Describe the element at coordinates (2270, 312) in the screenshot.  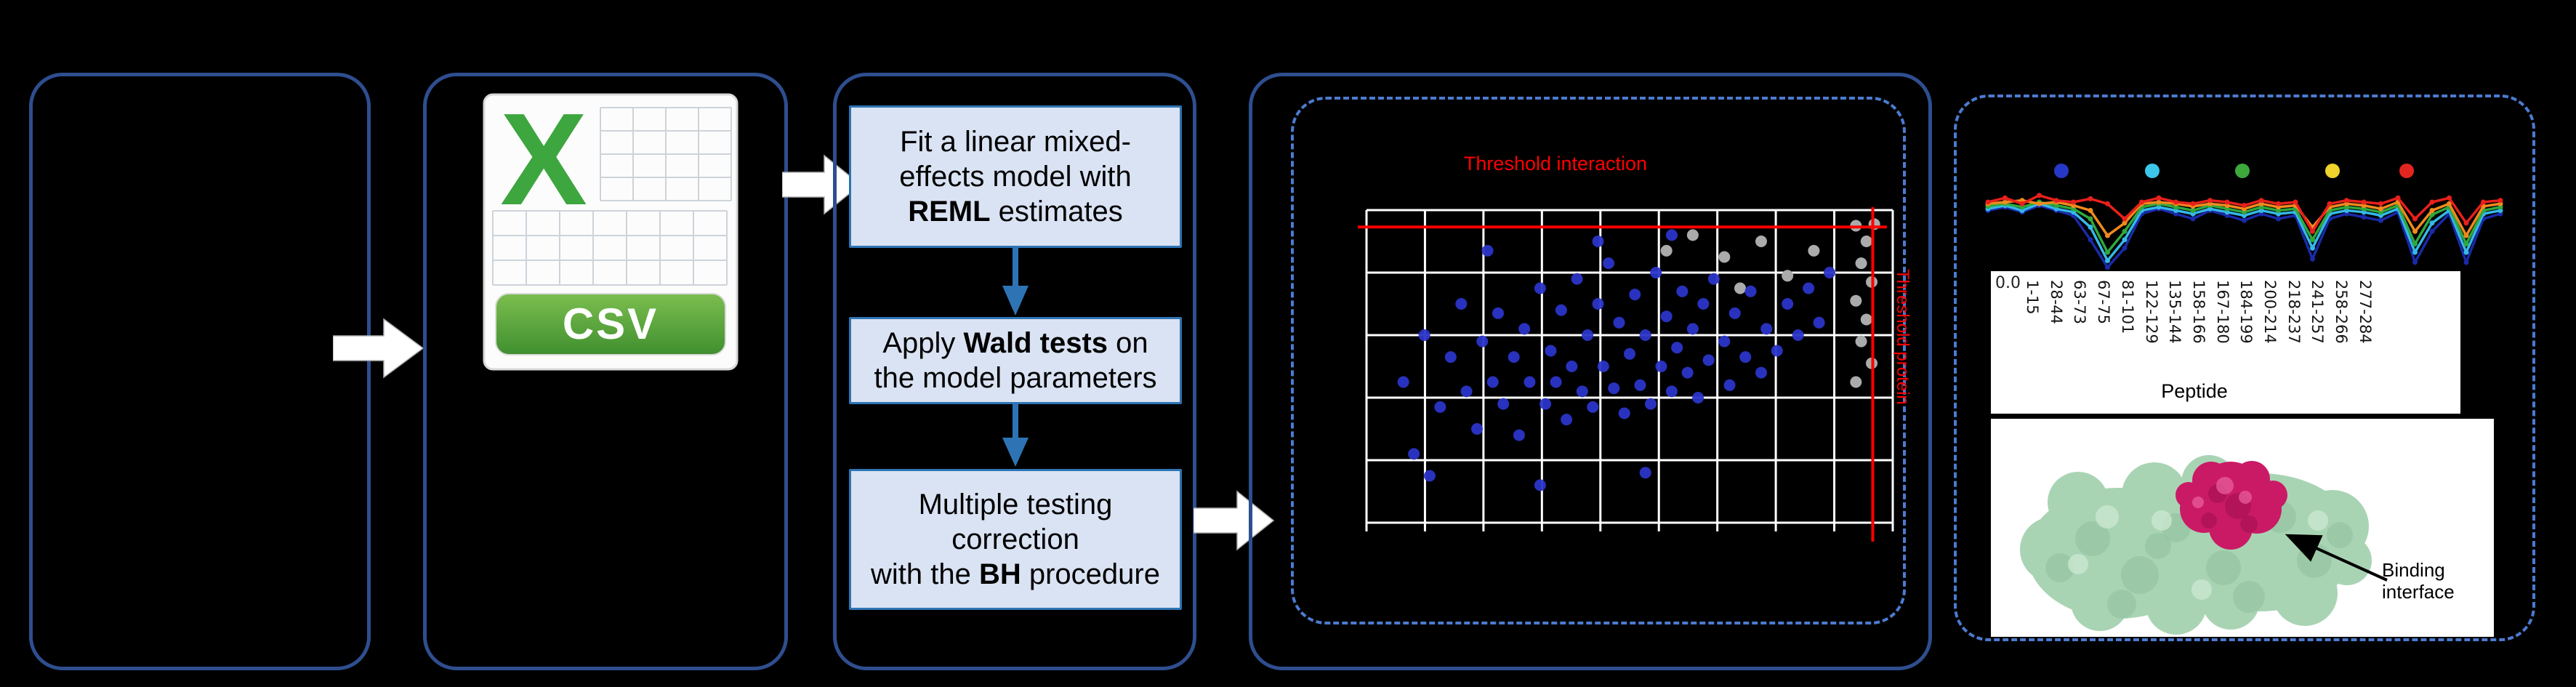
I see `peptide-tick-label: 200-214` at that location.